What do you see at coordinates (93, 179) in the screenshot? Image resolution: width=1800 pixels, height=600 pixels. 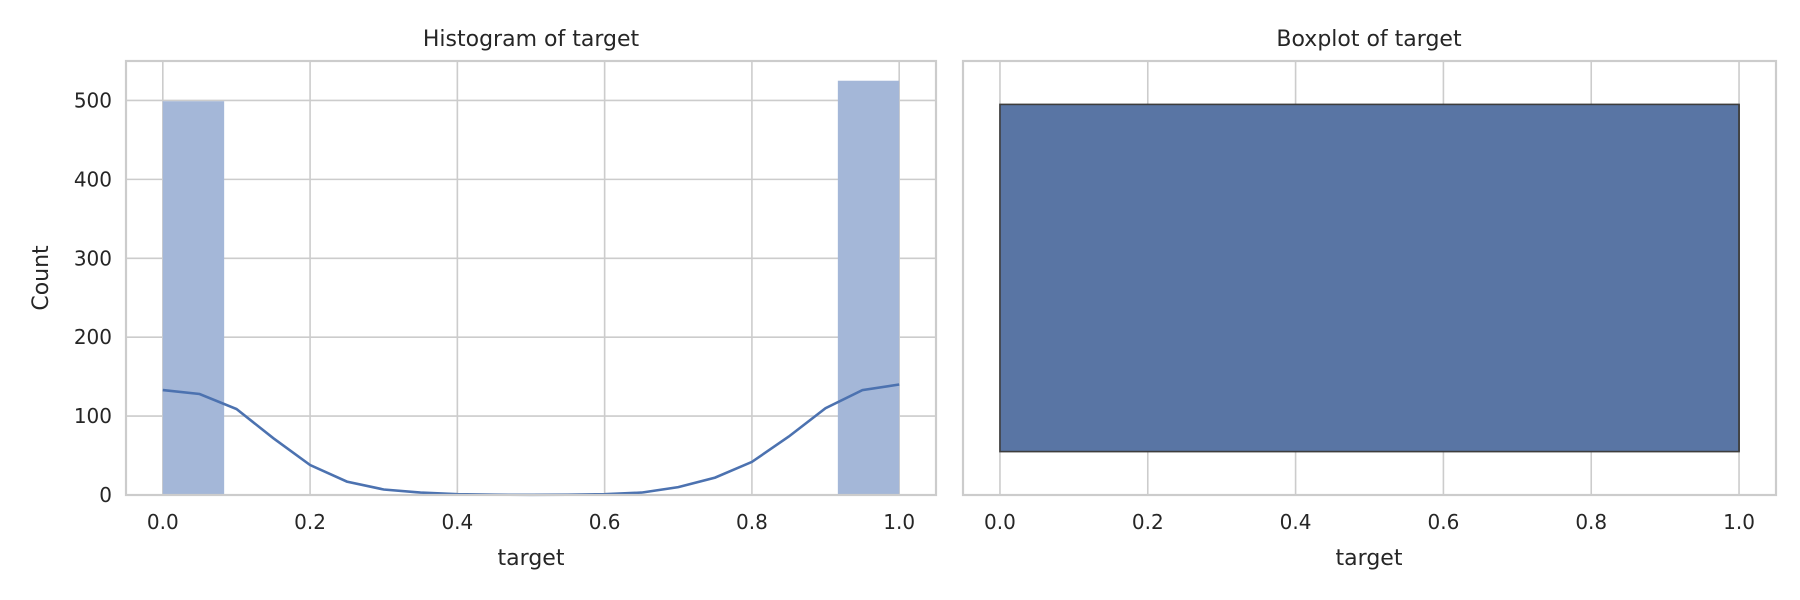 I see `histogram-y-tick-label: 400` at bounding box center [93, 179].